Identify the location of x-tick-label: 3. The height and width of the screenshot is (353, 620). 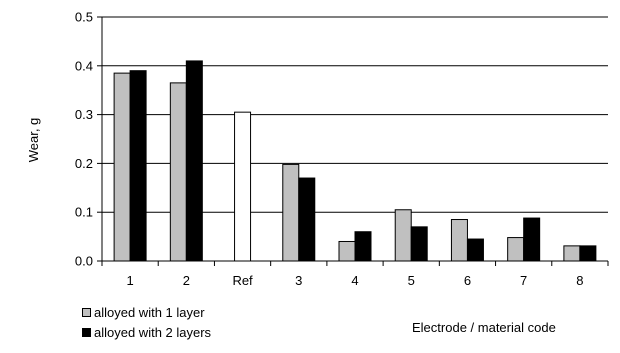
(298, 280).